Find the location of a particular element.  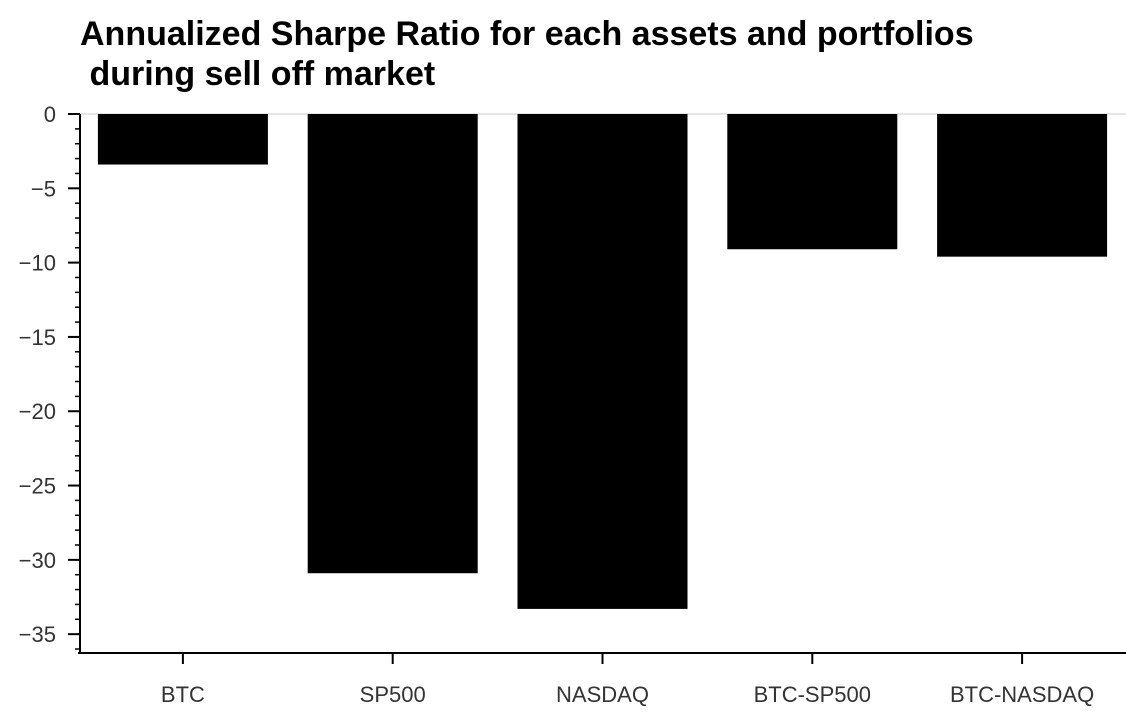

x-tick-label: NASDAQ is located at coordinates (602, 694).